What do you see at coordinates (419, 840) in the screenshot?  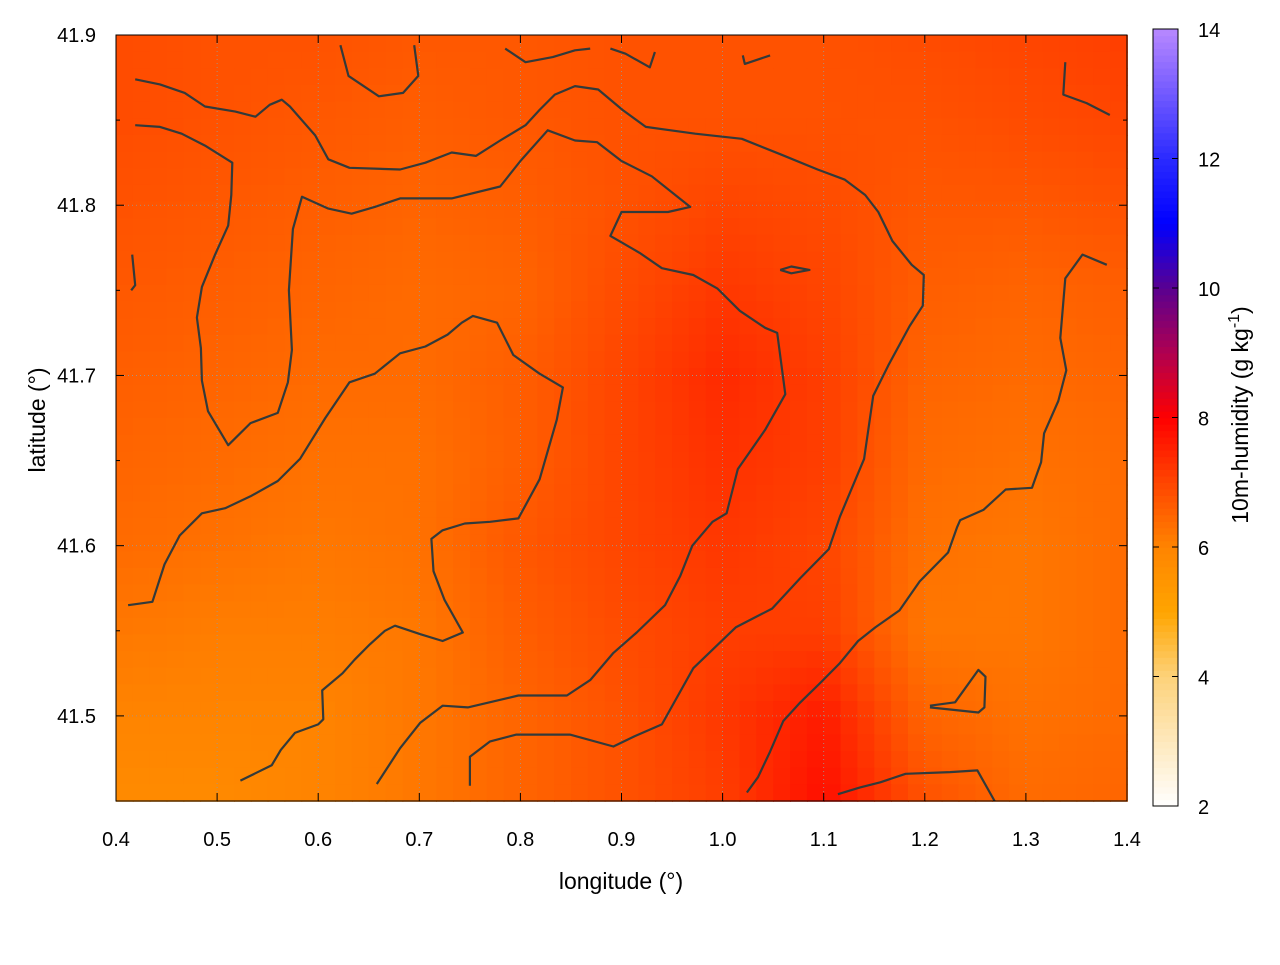 I see `x-tick-label: 0.7` at bounding box center [419, 840].